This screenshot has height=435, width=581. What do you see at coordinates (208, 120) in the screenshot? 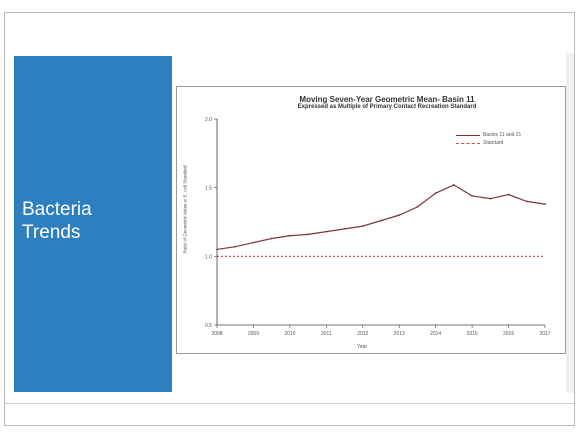
I see `y-tick-label: 2.0` at bounding box center [208, 120].